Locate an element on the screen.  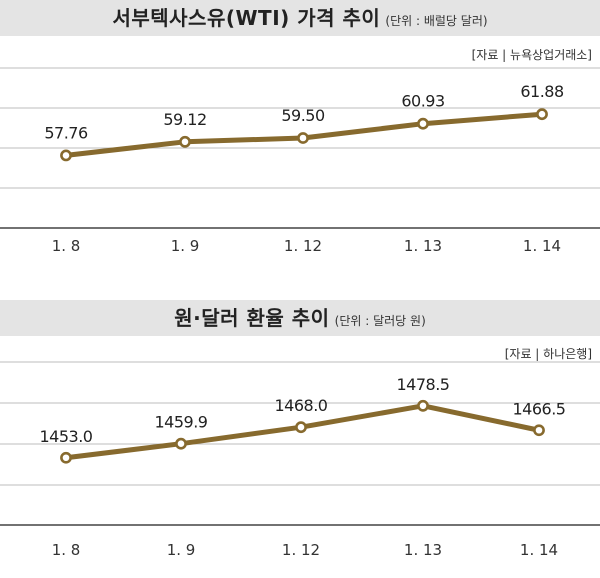
krw-usd-data-label: 1453.0 is located at coordinates (66, 436).